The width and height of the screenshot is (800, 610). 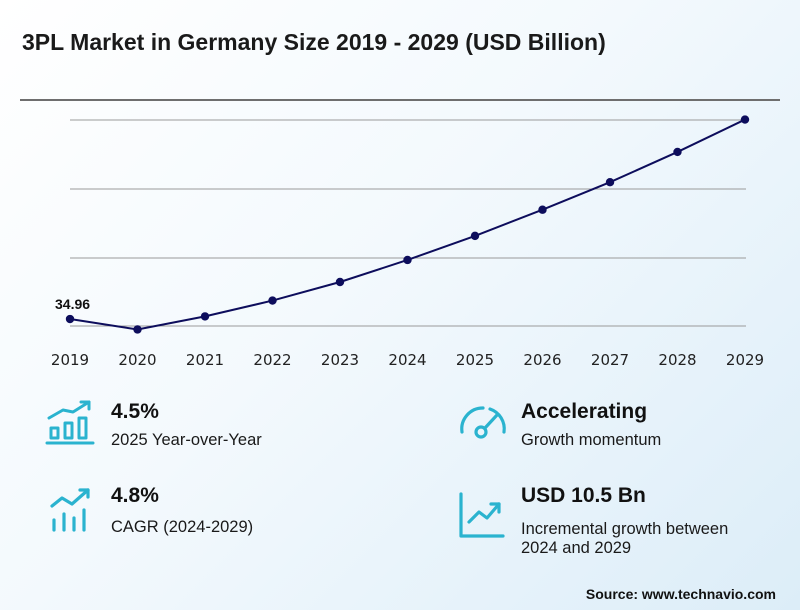 What do you see at coordinates (135, 411) in the screenshot?
I see `stat-yoy-value: 4.5%` at bounding box center [135, 411].